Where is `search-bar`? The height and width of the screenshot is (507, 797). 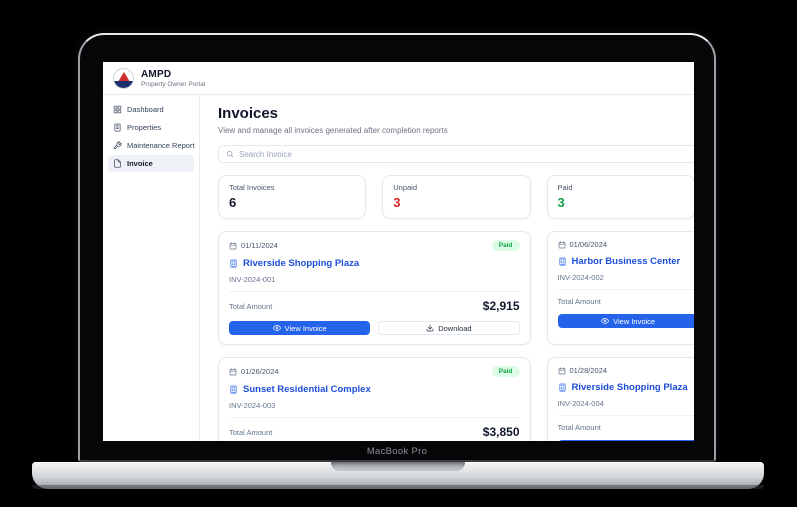
search-bar is located at coordinates (456, 154).